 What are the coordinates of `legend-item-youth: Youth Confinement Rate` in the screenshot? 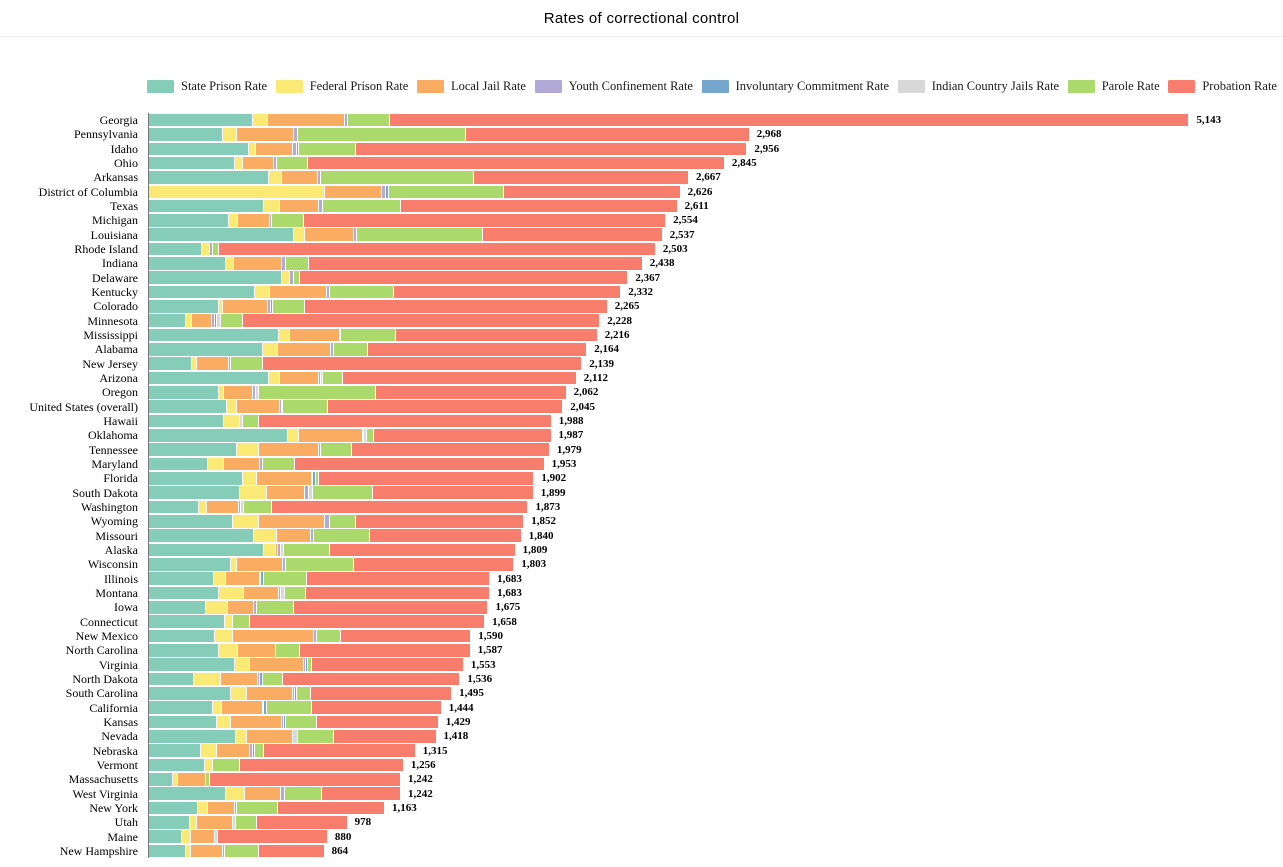 It's located at (613, 86).